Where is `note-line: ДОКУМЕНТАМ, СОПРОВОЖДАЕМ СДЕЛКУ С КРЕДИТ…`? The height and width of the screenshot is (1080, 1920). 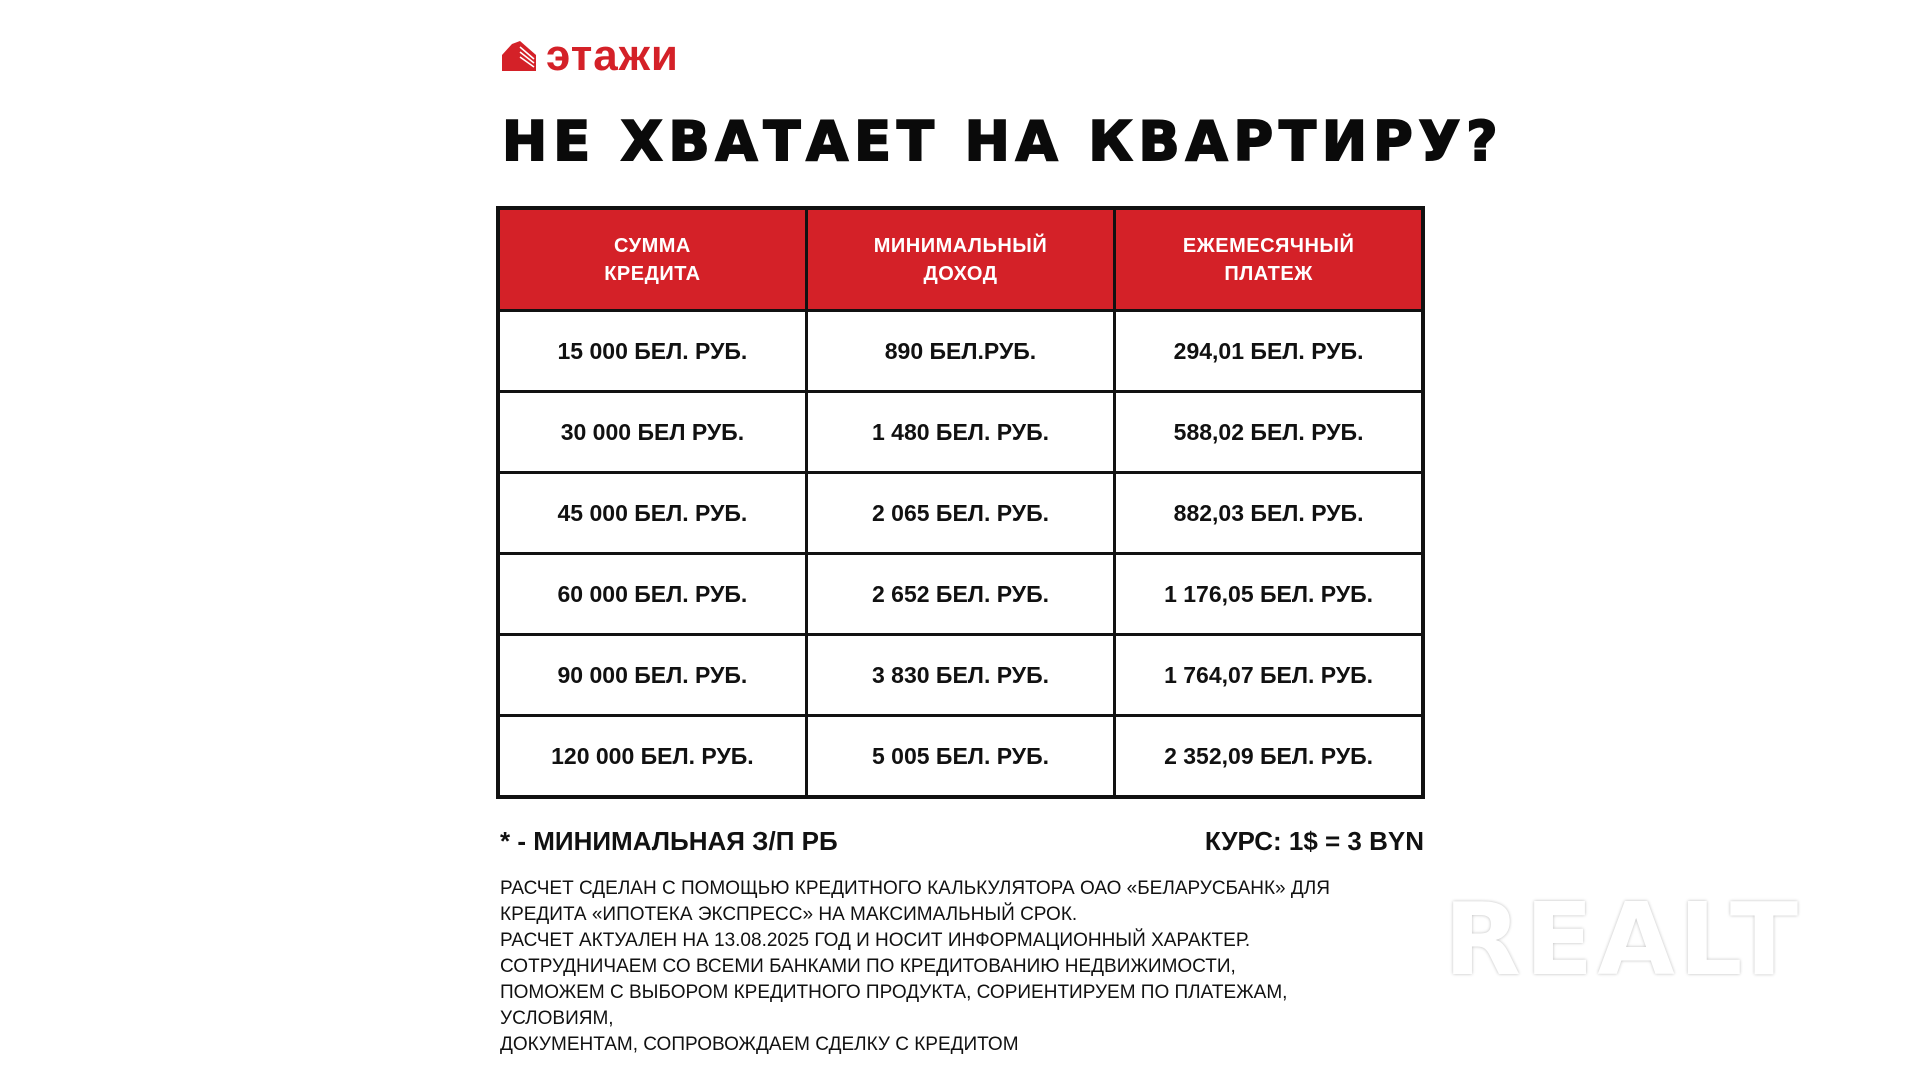 note-line: ДОКУМЕНТАМ, СОПРОВОЖДАЕМ СДЕЛКУ С КРЕДИТ… is located at coordinates (759, 1044).